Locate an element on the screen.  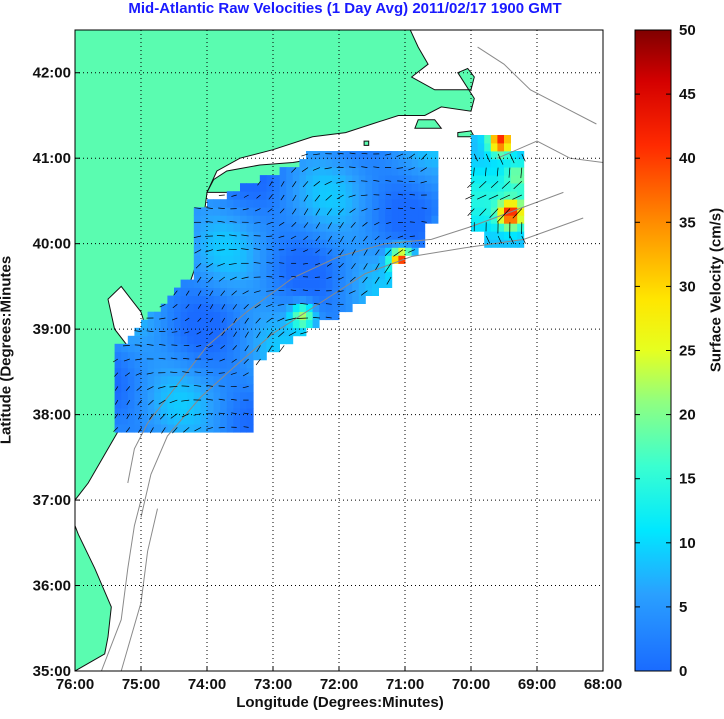
velocity-arrow is located at coordinates (269, 277).